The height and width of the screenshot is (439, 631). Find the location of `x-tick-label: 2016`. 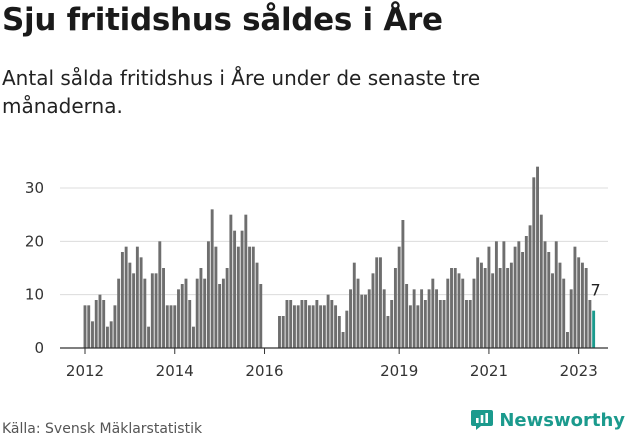

x-tick-label: 2016 is located at coordinates (264, 371).